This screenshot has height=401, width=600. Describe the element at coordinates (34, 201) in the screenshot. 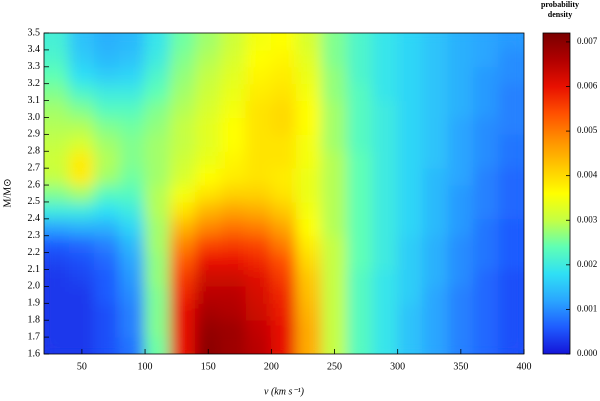

I see `y-tick-label: 2.5` at that location.